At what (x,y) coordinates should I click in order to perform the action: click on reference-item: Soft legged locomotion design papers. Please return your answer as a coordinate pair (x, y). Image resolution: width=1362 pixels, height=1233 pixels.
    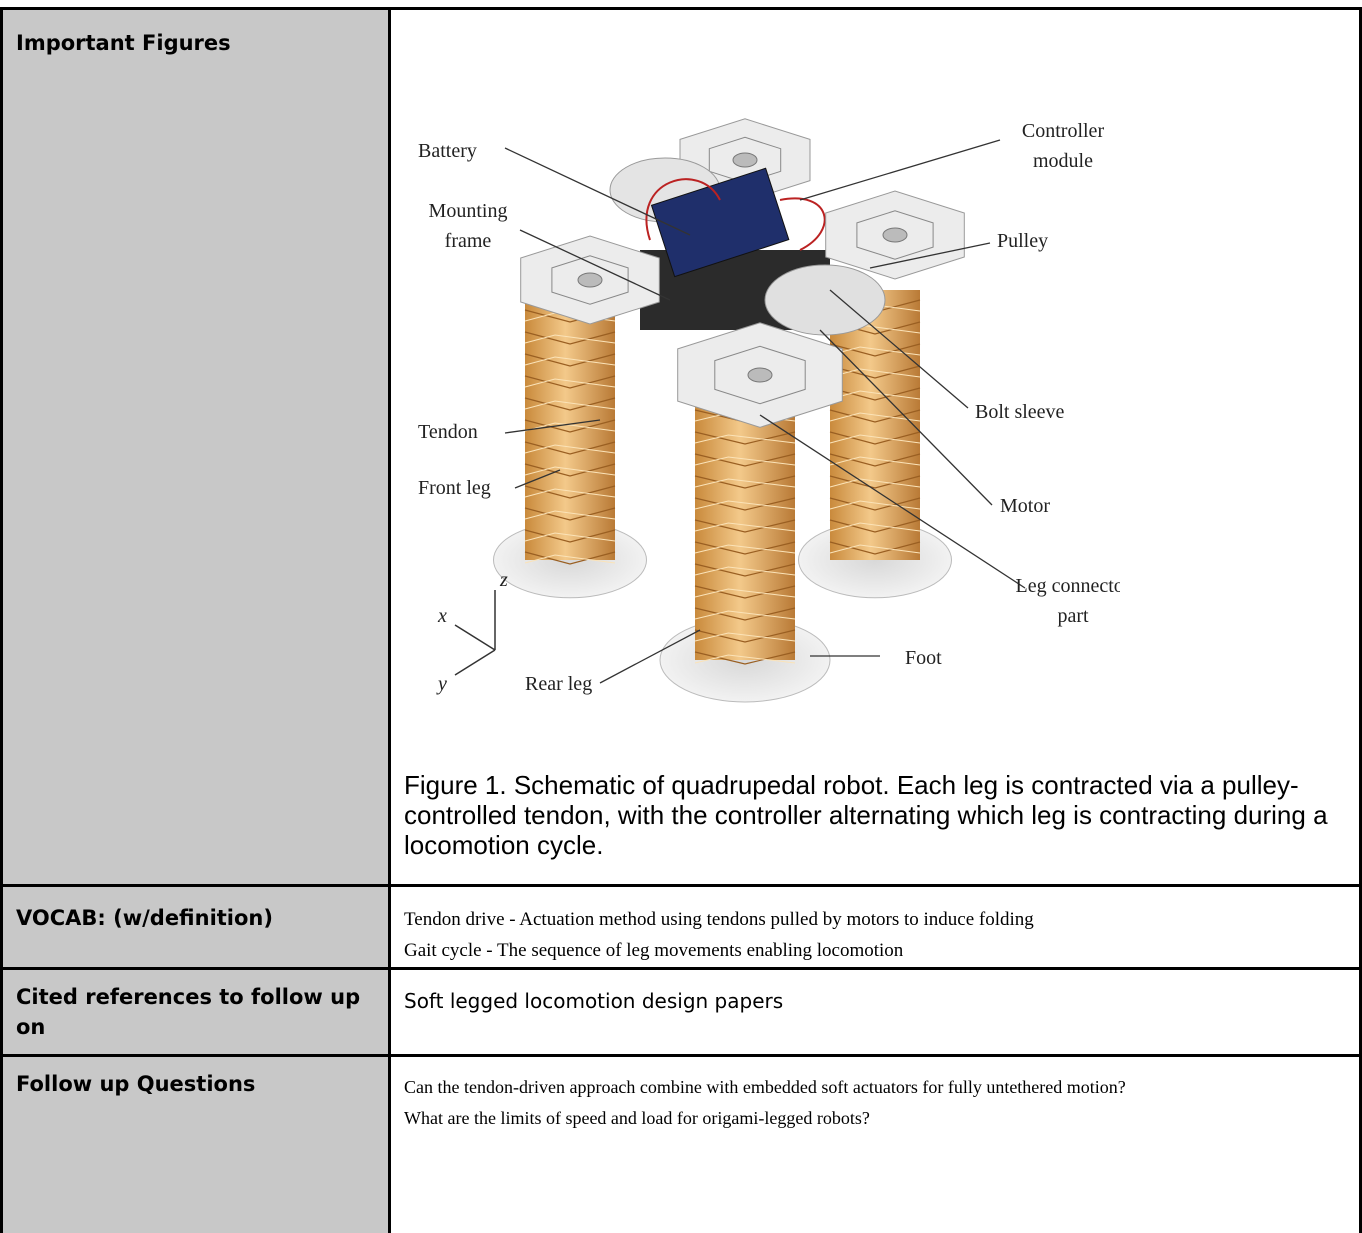
    Looking at the image, I should click on (594, 1001).